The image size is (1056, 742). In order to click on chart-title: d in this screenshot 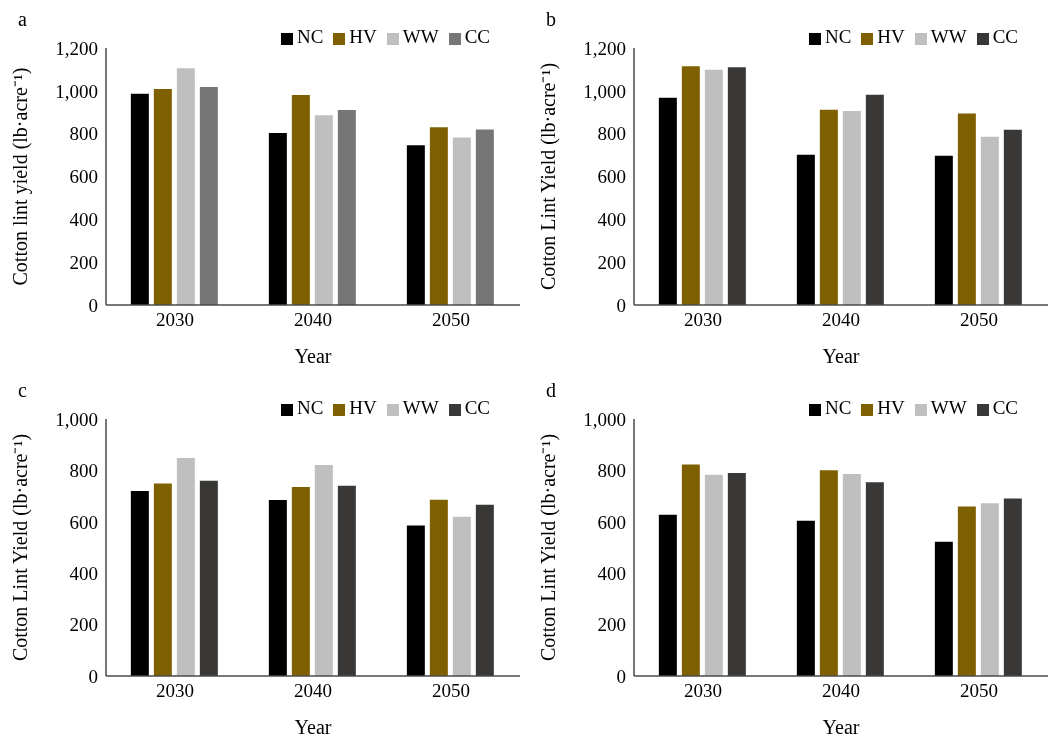, I will do `click(551, 390)`.